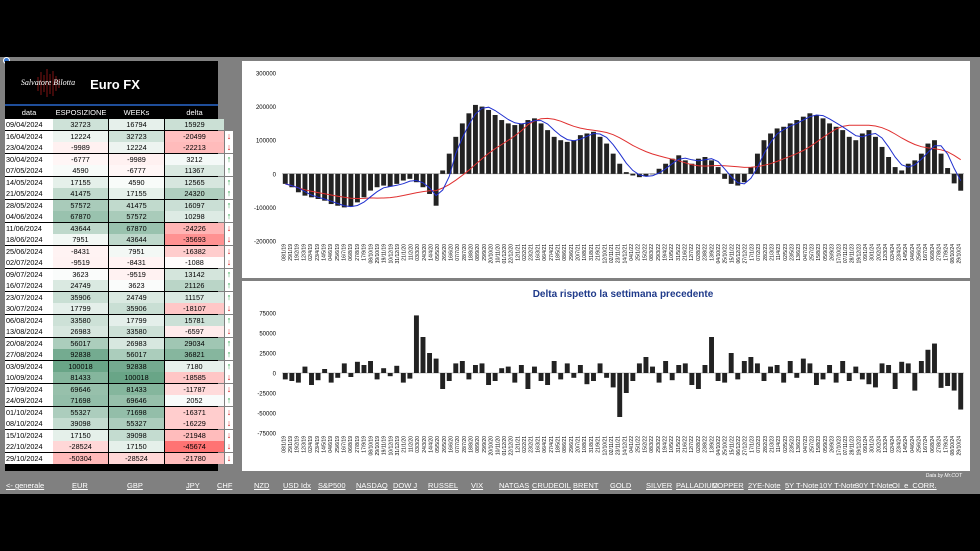  Describe the element at coordinates (839, 254) in the screenshot. I see `x-tick-label: 17/10/23` at that location.